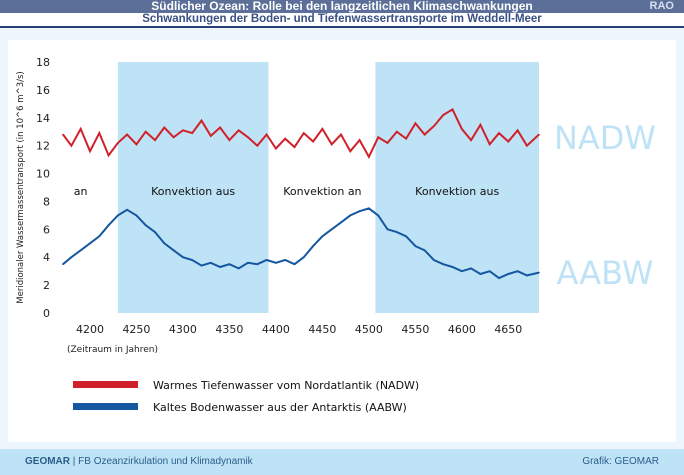 This screenshot has width=684, height=475. What do you see at coordinates (415, 329) in the screenshot?
I see `x-tick-label: 4550` at bounding box center [415, 329].